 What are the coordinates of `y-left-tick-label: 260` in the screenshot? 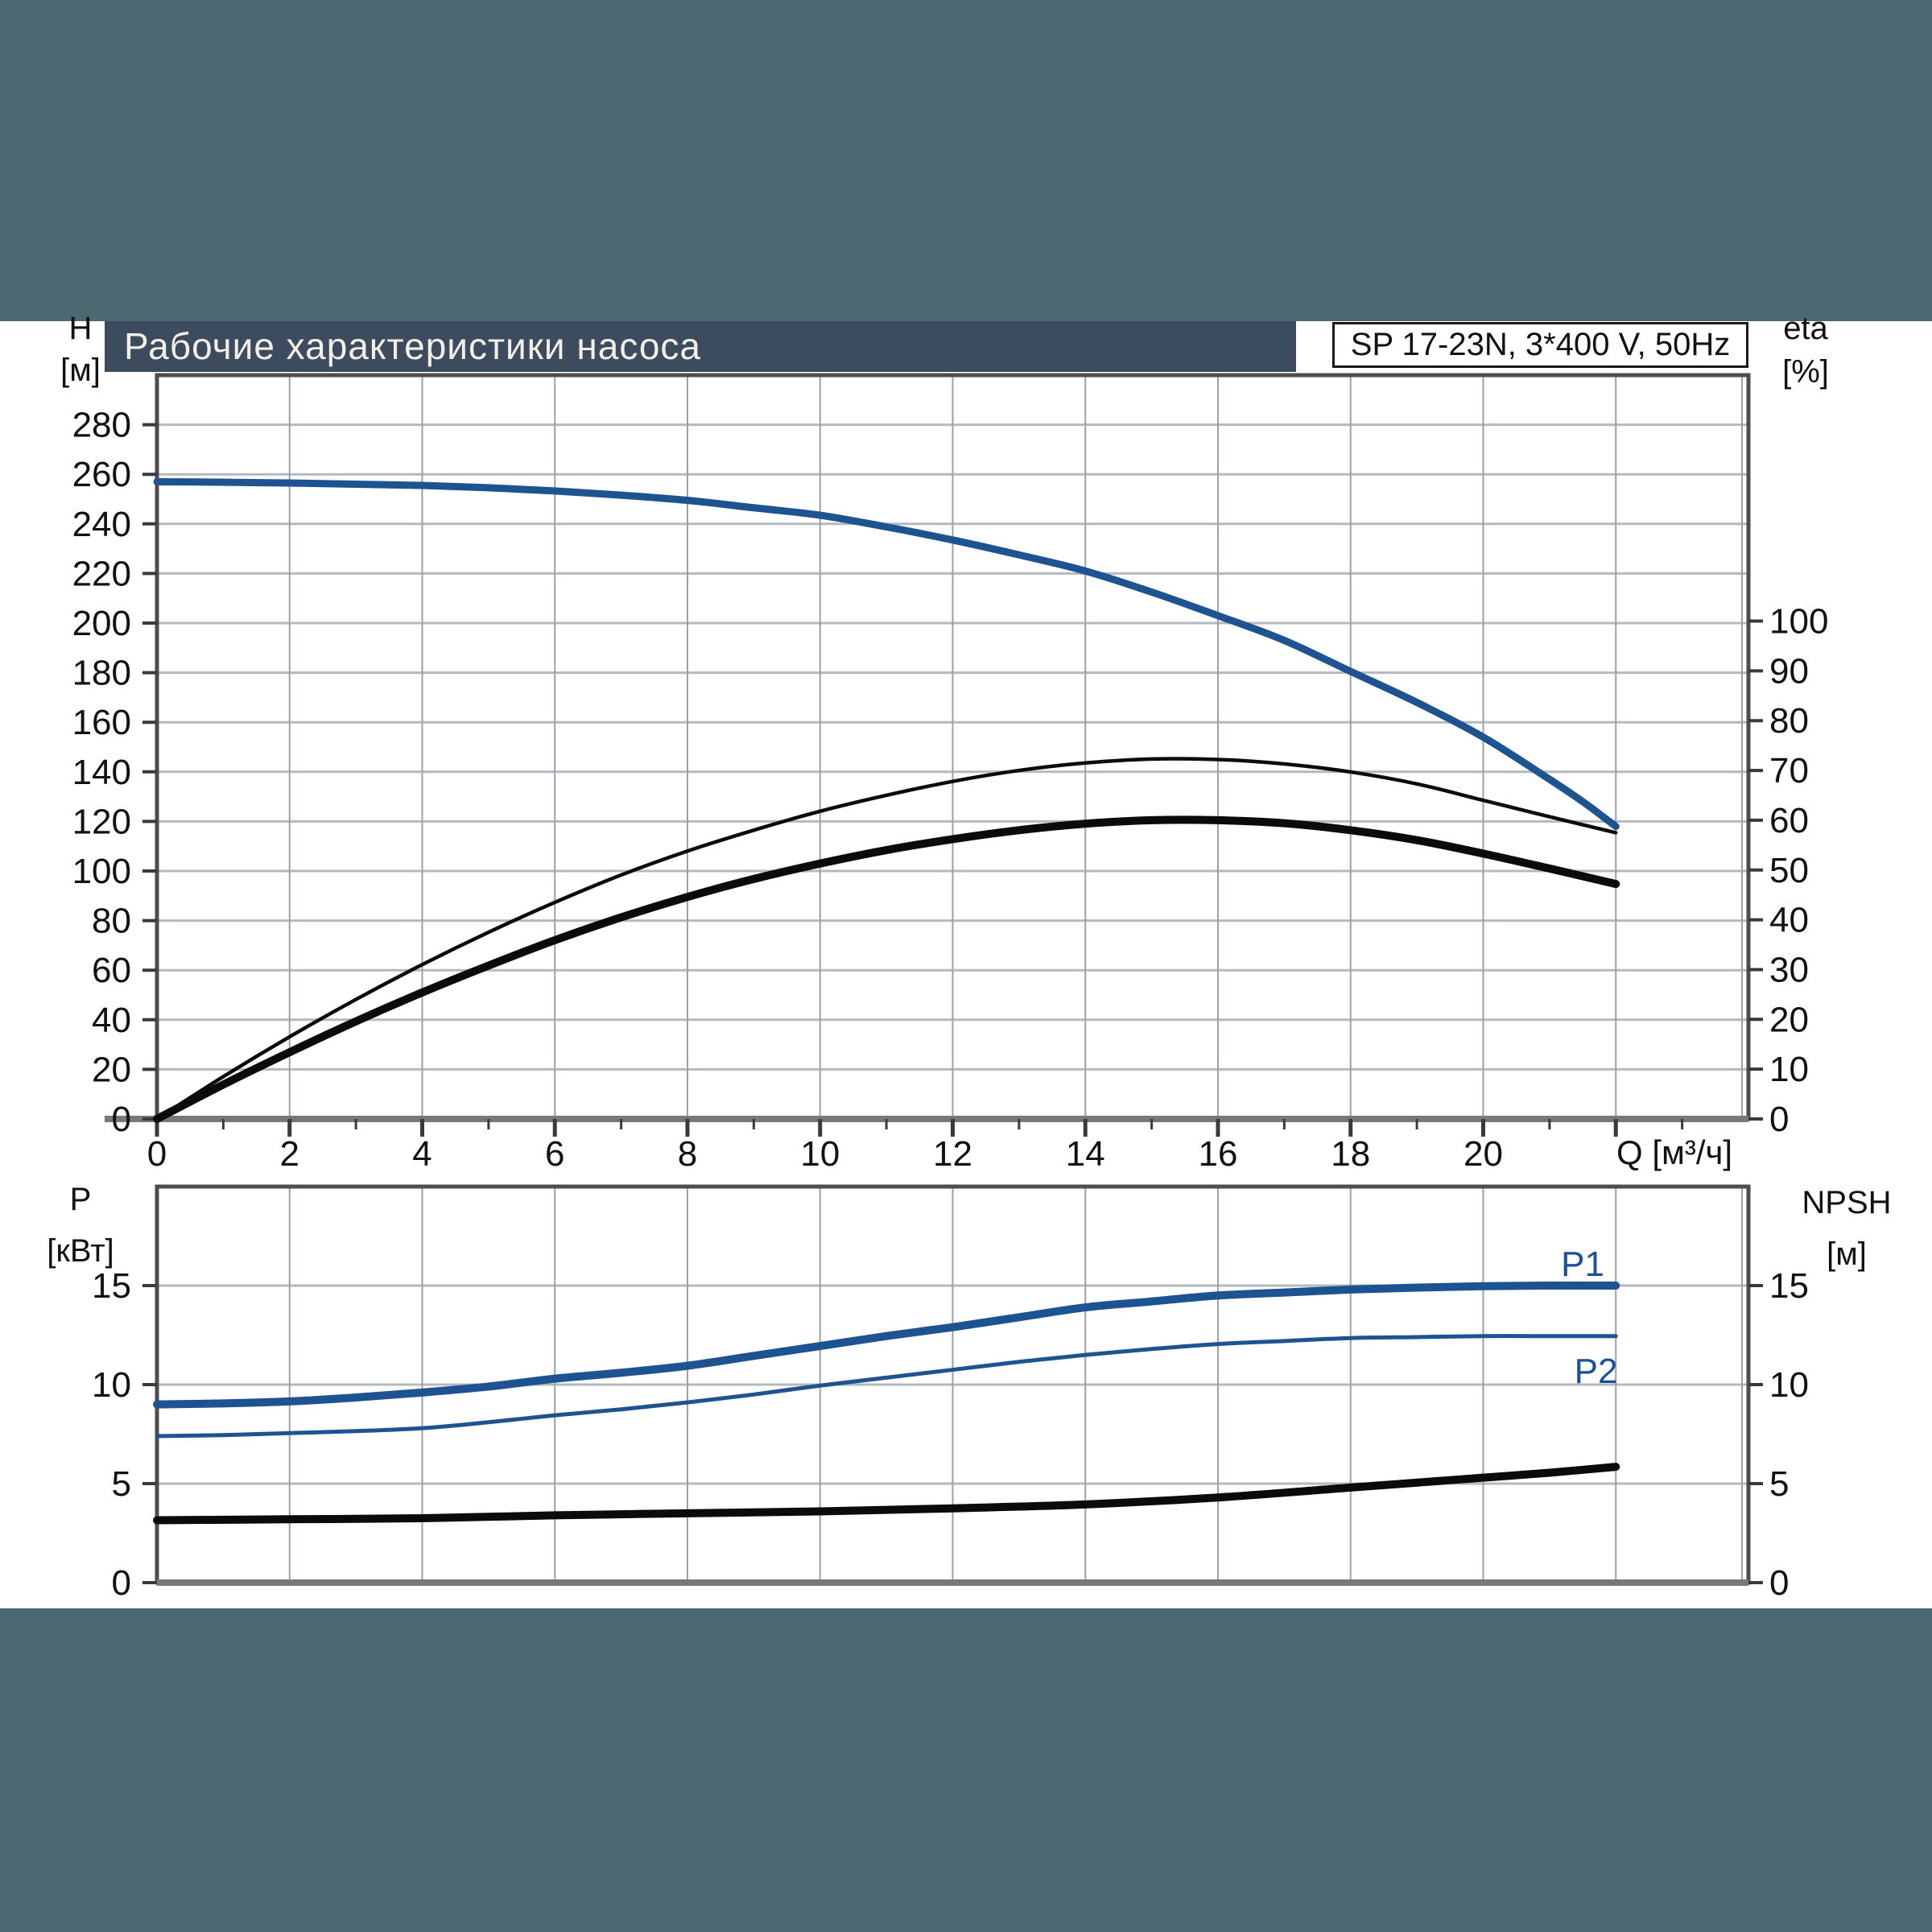 It's located at (101, 474).